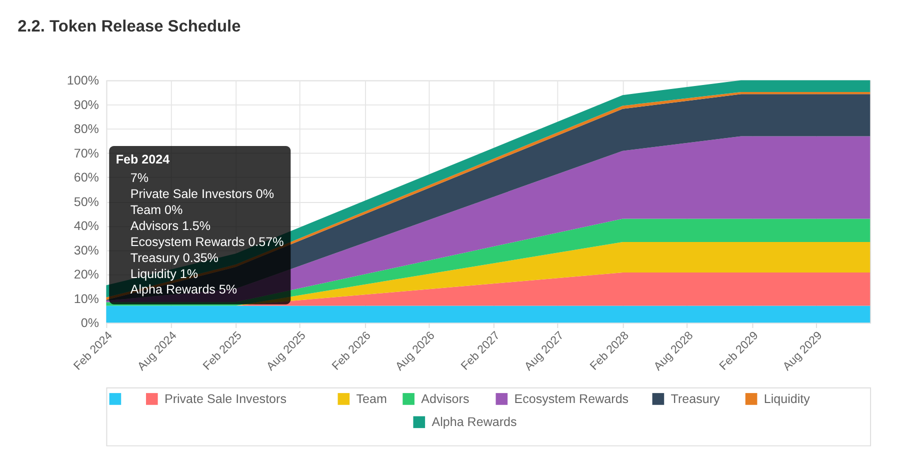 Image resolution: width=900 pixels, height=468 pixels. What do you see at coordinates (156, 210) in the screenshot?
I see `annotation: Team 0%` at bounding box center [156, 210].